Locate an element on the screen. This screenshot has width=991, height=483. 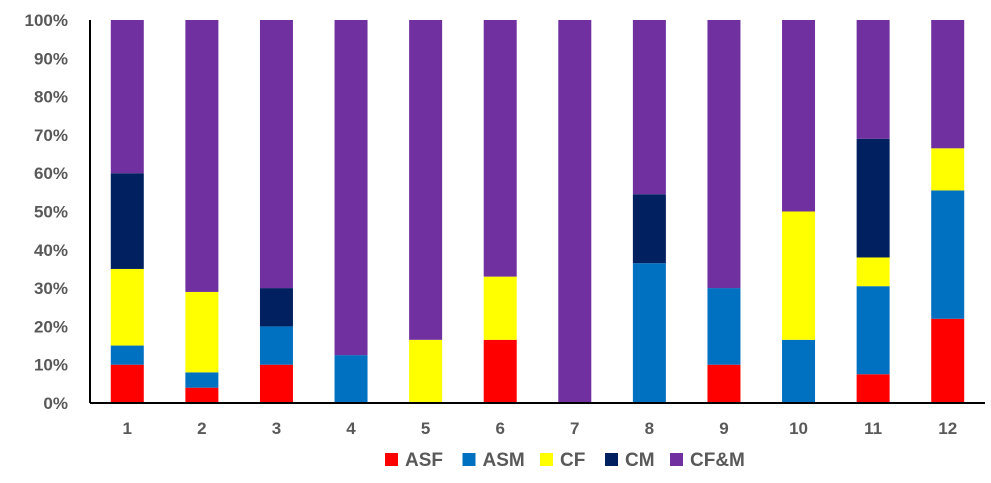
legend-label-asf: ASF is located at coordinates (424, 460).